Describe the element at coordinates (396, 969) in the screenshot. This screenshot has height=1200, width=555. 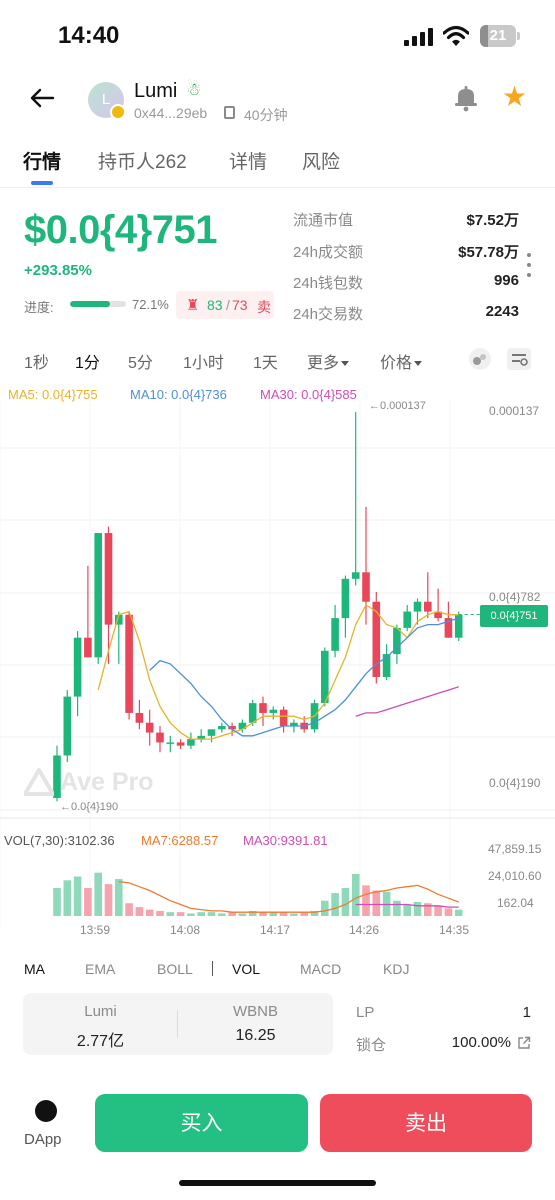
I see `indicator-tab-kdj: KDJ` at that location.